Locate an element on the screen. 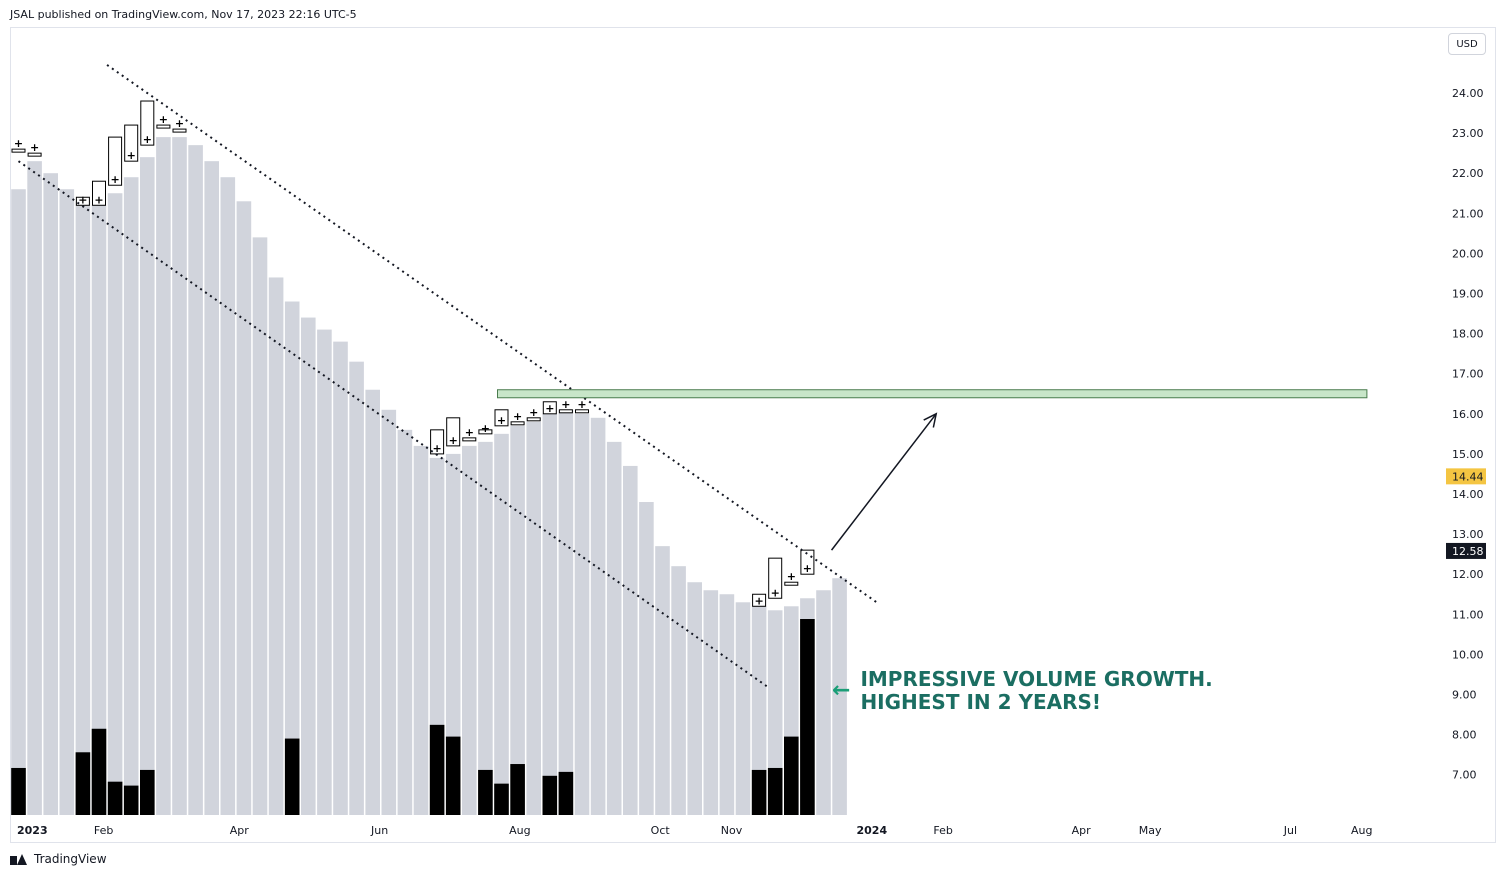 This screenshot has width=1506, height=879. price-tick-label: 9.00 is located at coordinates (1464, 695).